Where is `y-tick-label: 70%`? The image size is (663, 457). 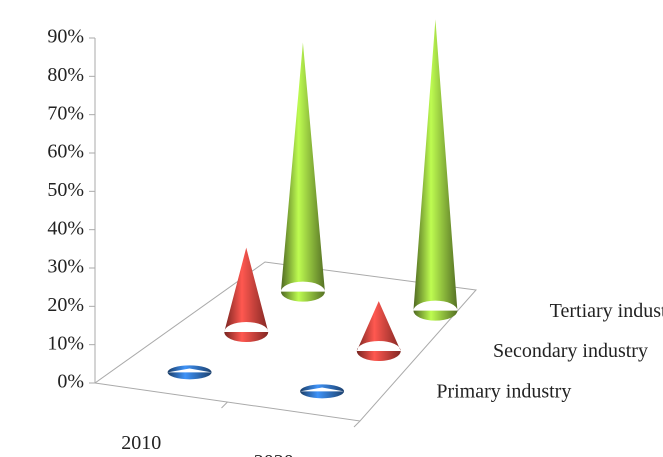 y-tick-label: 70% is located at coordinates (65, 113).